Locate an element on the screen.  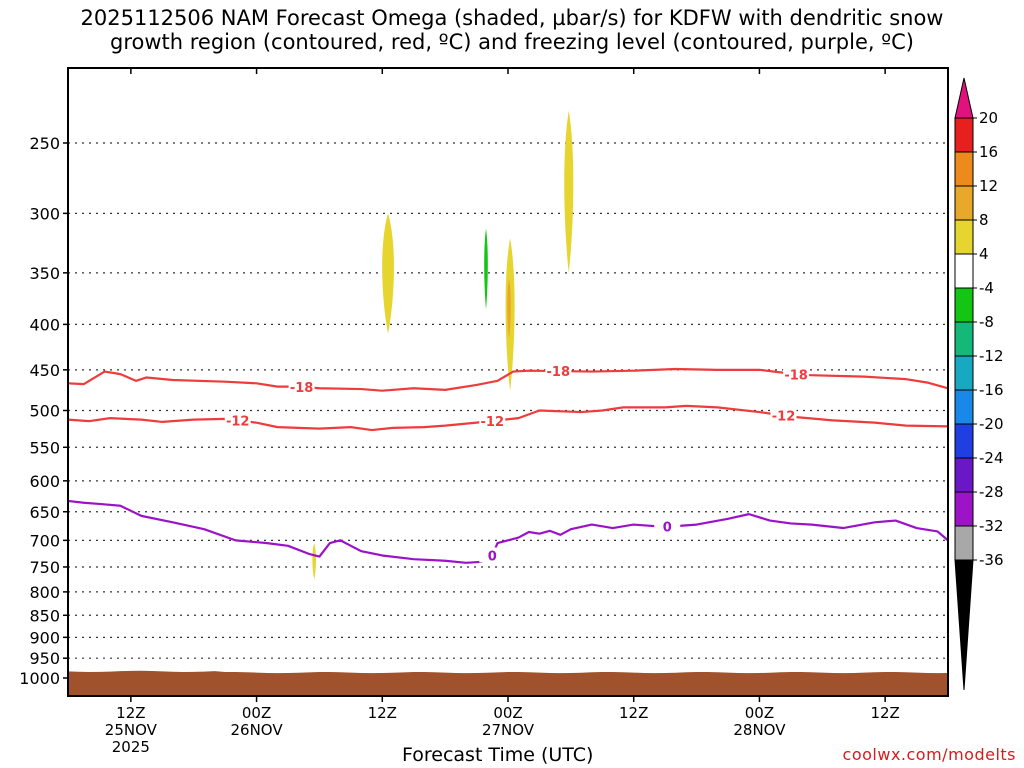
colorbar-label-12: -32 is located at coordinates (991, 526).